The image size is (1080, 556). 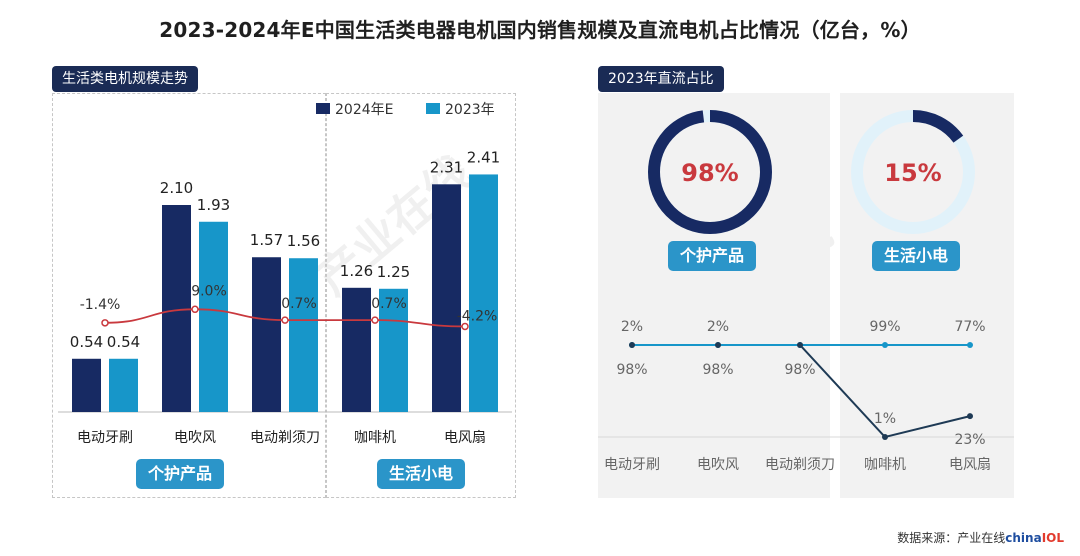 I want to click on bar-label-2024-0: 0.54, so click(x=86, y=342).